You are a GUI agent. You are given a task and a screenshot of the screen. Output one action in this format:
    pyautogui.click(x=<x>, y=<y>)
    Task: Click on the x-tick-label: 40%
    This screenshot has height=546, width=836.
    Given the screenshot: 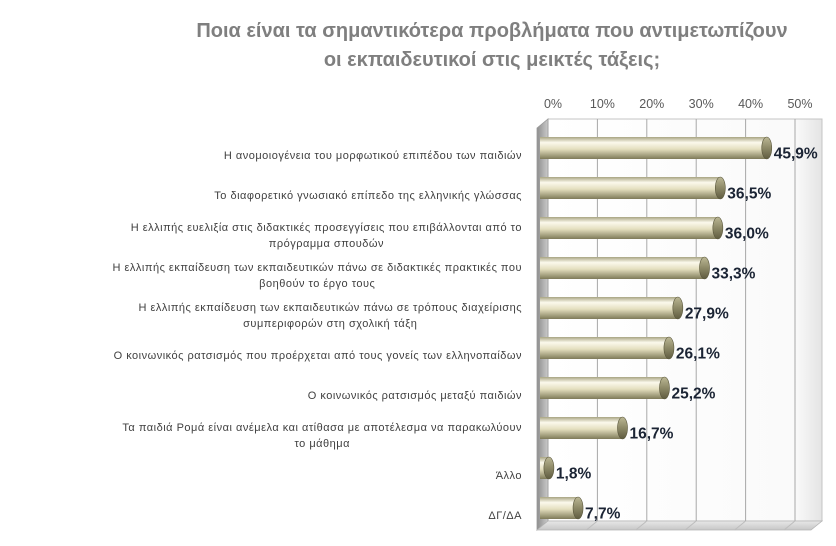 What is the action you would take?
    pyautogui.click(x=750, y=104)
    